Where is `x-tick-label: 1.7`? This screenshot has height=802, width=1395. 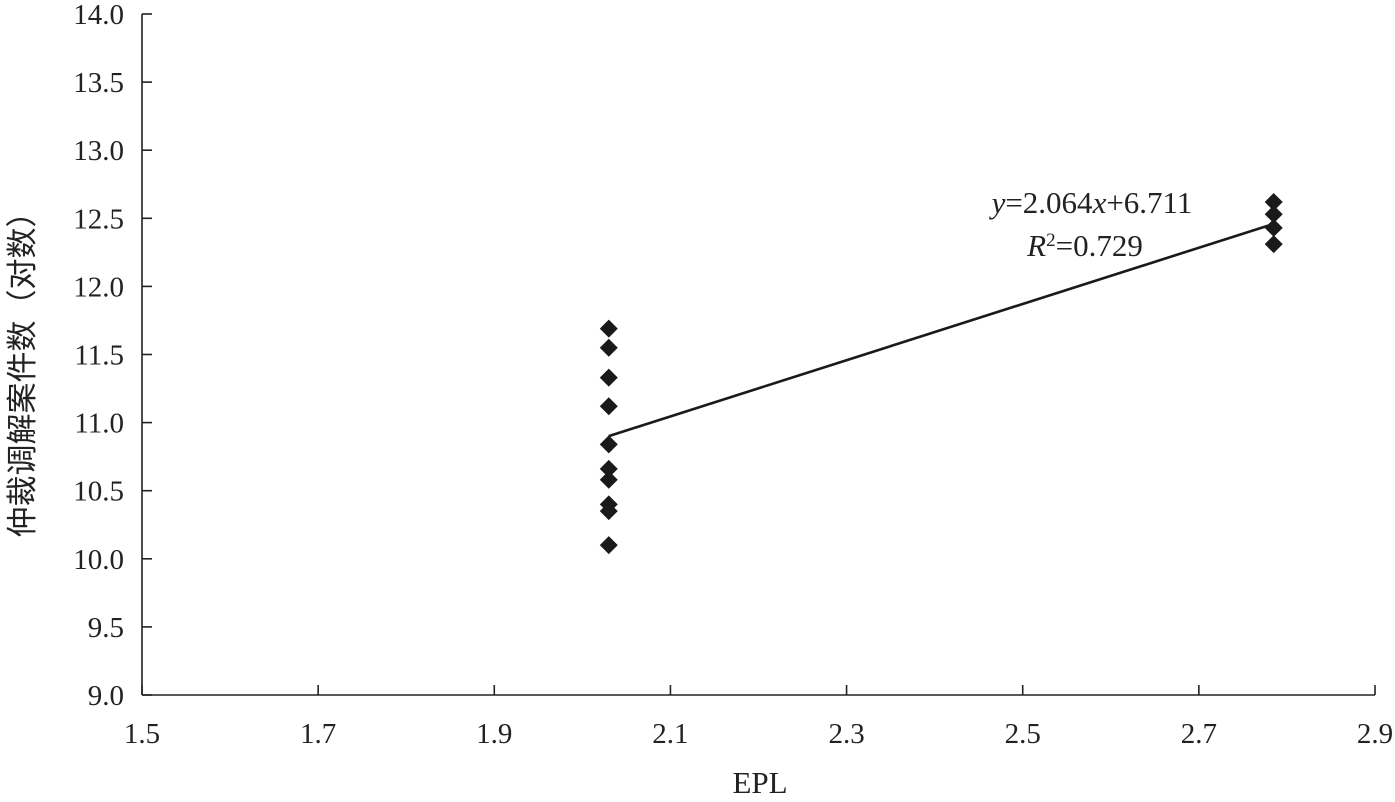
x-tick-label: 1.7 is located at coordinates (318, 734).